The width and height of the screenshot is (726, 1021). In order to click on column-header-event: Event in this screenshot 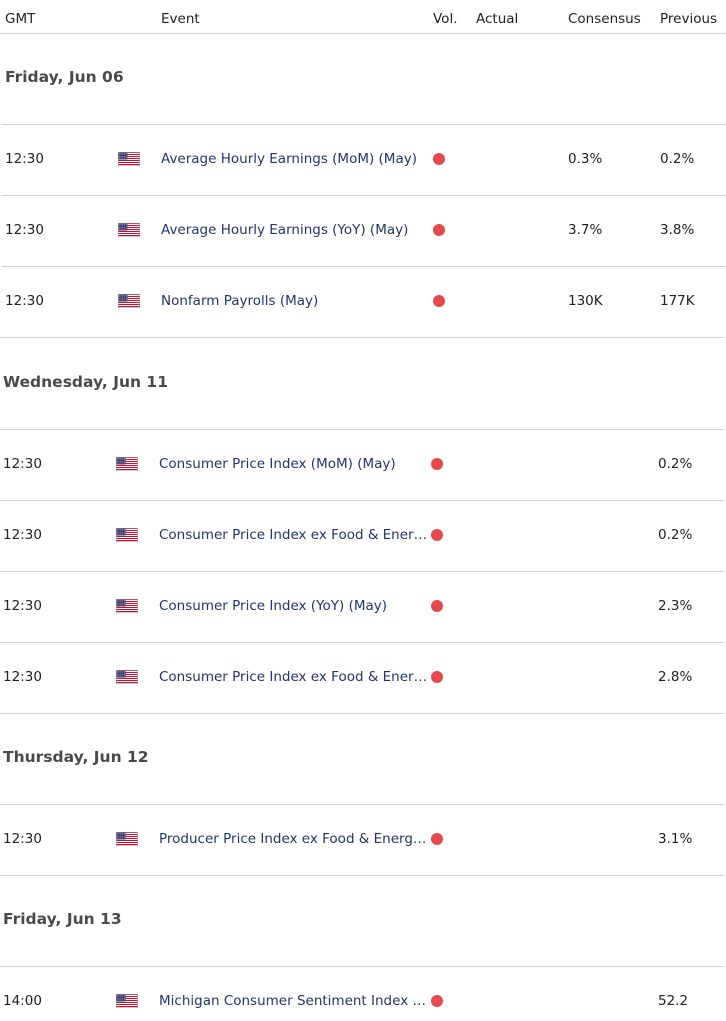, I will do `click(180, 19)`.